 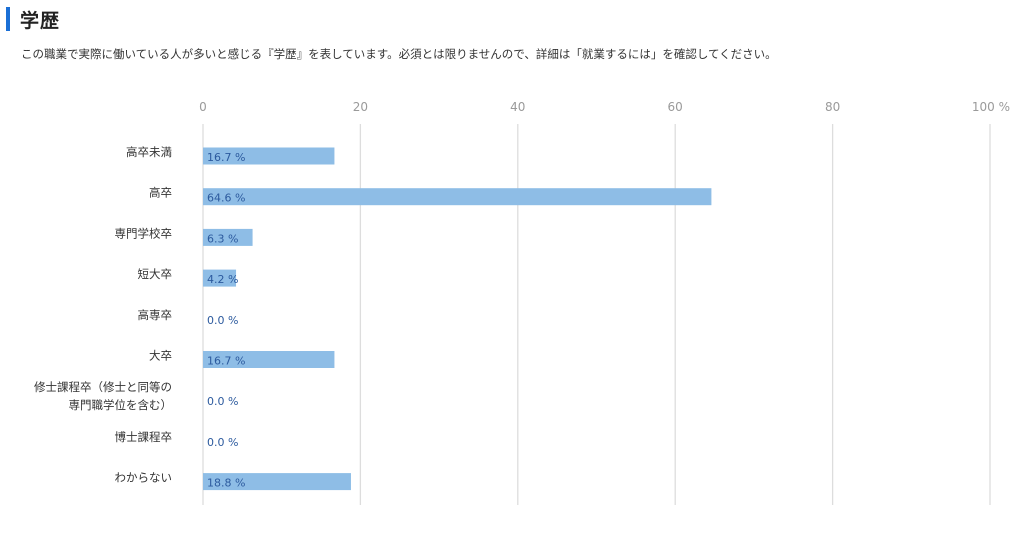 I want to click on x-tick-label: 80, so click(x=832, y=107).